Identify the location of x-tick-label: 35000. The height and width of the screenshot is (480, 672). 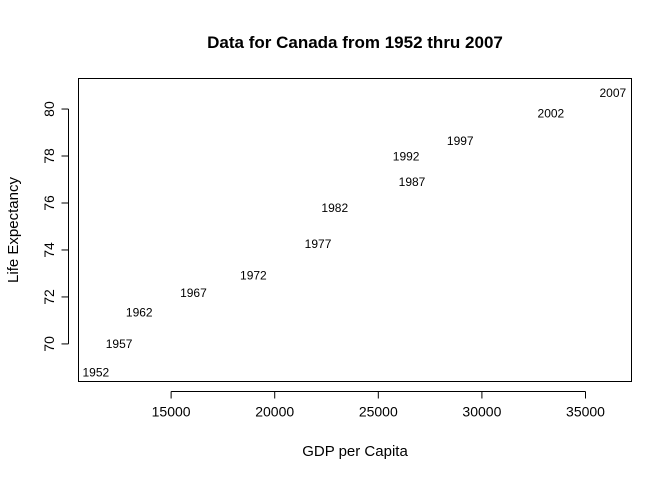
(585, 412).